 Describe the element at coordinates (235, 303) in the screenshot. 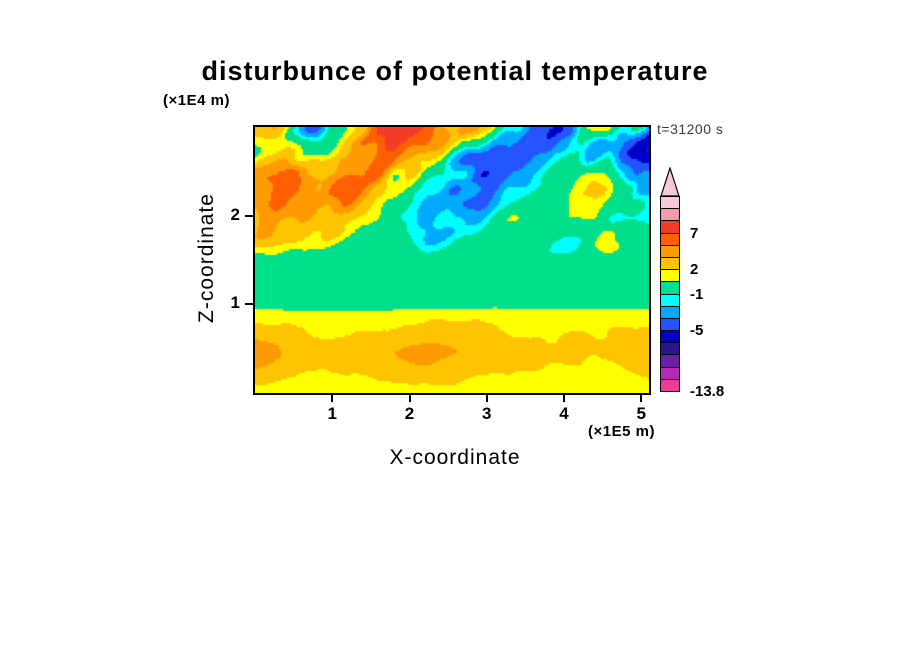

I see `z-tick-label: 1` at that location.